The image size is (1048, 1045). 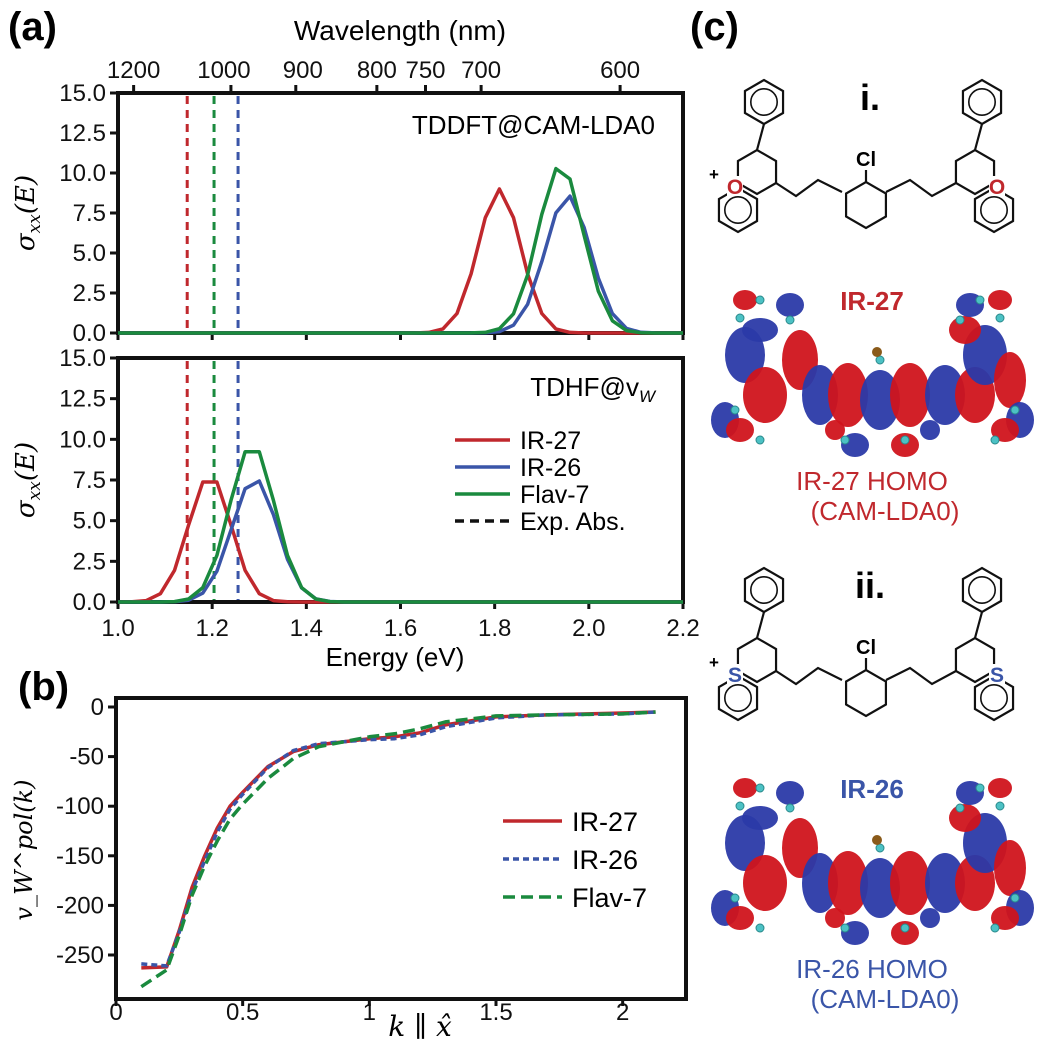 I want to click on legend-label: IR-26, so click(x=550, y=468).